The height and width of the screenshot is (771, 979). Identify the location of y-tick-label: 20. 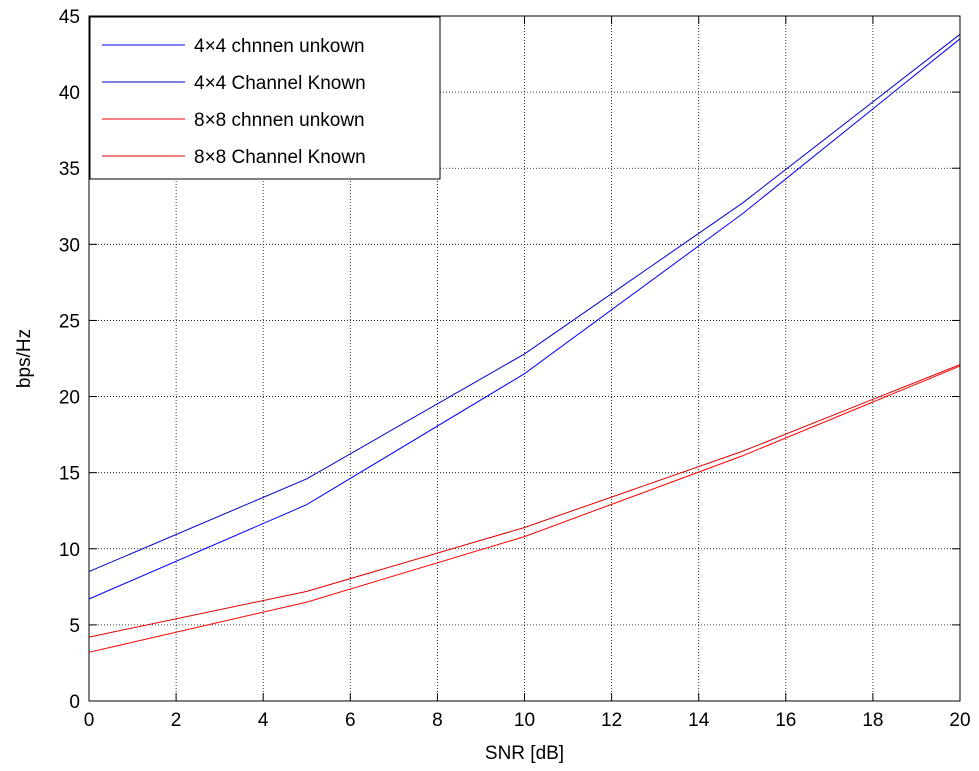
(69, 398).